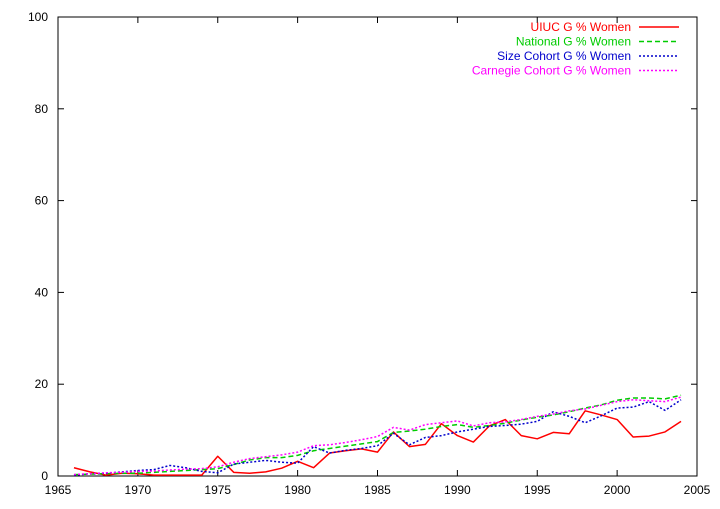 Image resolution: width=720 pixels, height=509 pixels. What do you see at coordinates (42, 109) in the screenshot?
I see `y-tick-label: 80` at bounding box center [42, 109].